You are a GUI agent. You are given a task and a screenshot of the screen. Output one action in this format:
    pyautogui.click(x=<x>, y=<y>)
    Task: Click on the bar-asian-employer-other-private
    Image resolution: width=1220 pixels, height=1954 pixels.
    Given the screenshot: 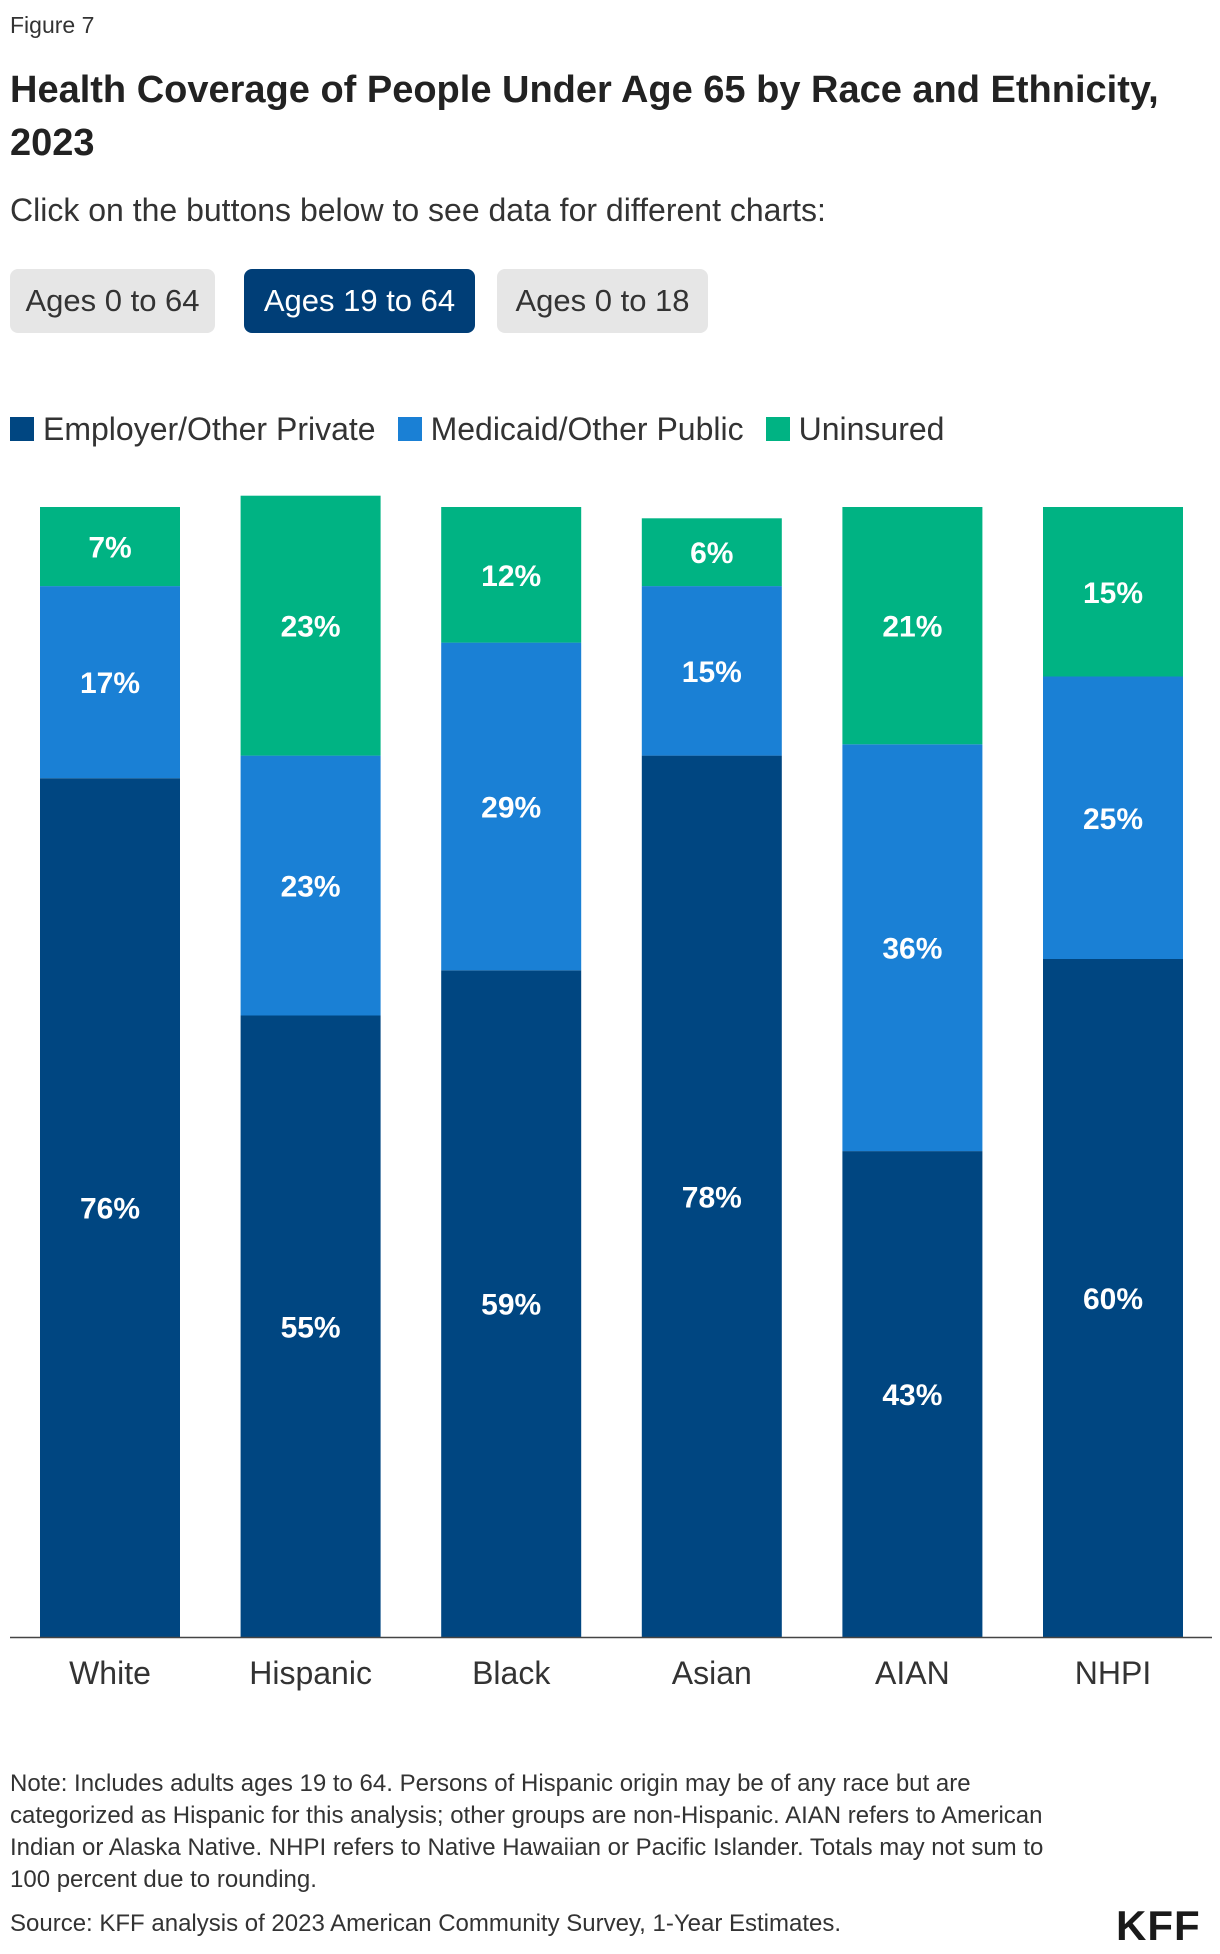 What is the action you would take?
    pyautogui.click(x=711, y=1196)
    